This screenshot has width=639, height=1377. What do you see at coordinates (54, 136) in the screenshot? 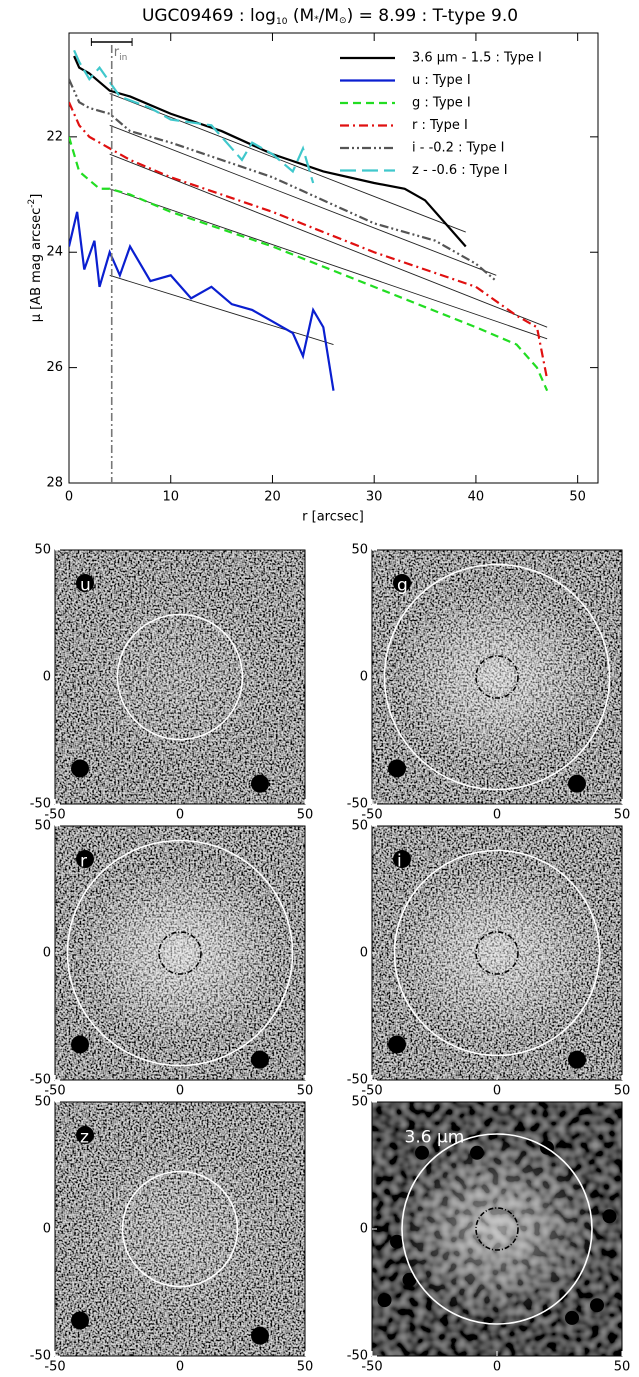
I see `y-tick-label: 22` at bounding box center [54, 136].